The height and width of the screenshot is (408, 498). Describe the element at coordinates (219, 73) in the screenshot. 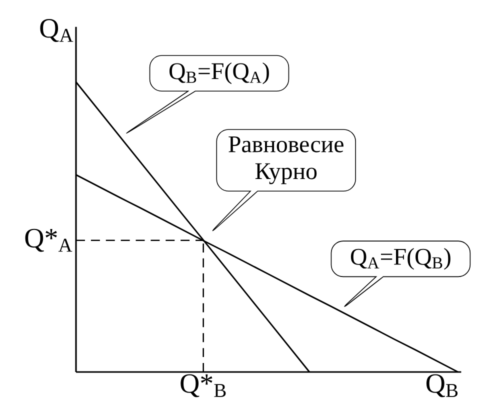

I see `annotation: Q$_{B}$=F(Q$_{A}$)` at that location.